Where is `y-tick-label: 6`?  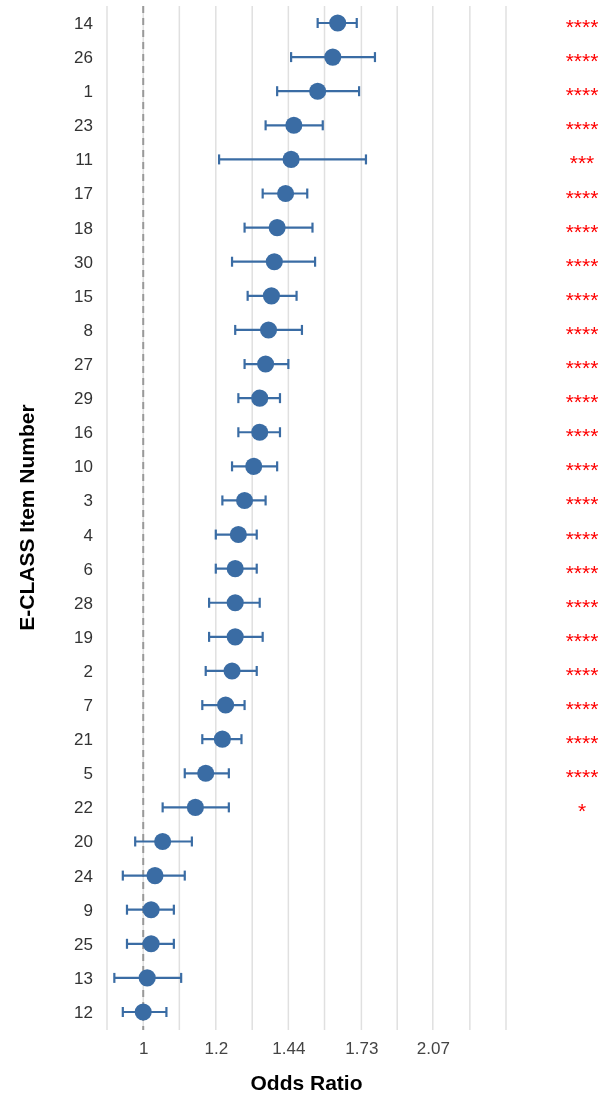
y-tick-label: 6 is located at coordinates (88, 569).